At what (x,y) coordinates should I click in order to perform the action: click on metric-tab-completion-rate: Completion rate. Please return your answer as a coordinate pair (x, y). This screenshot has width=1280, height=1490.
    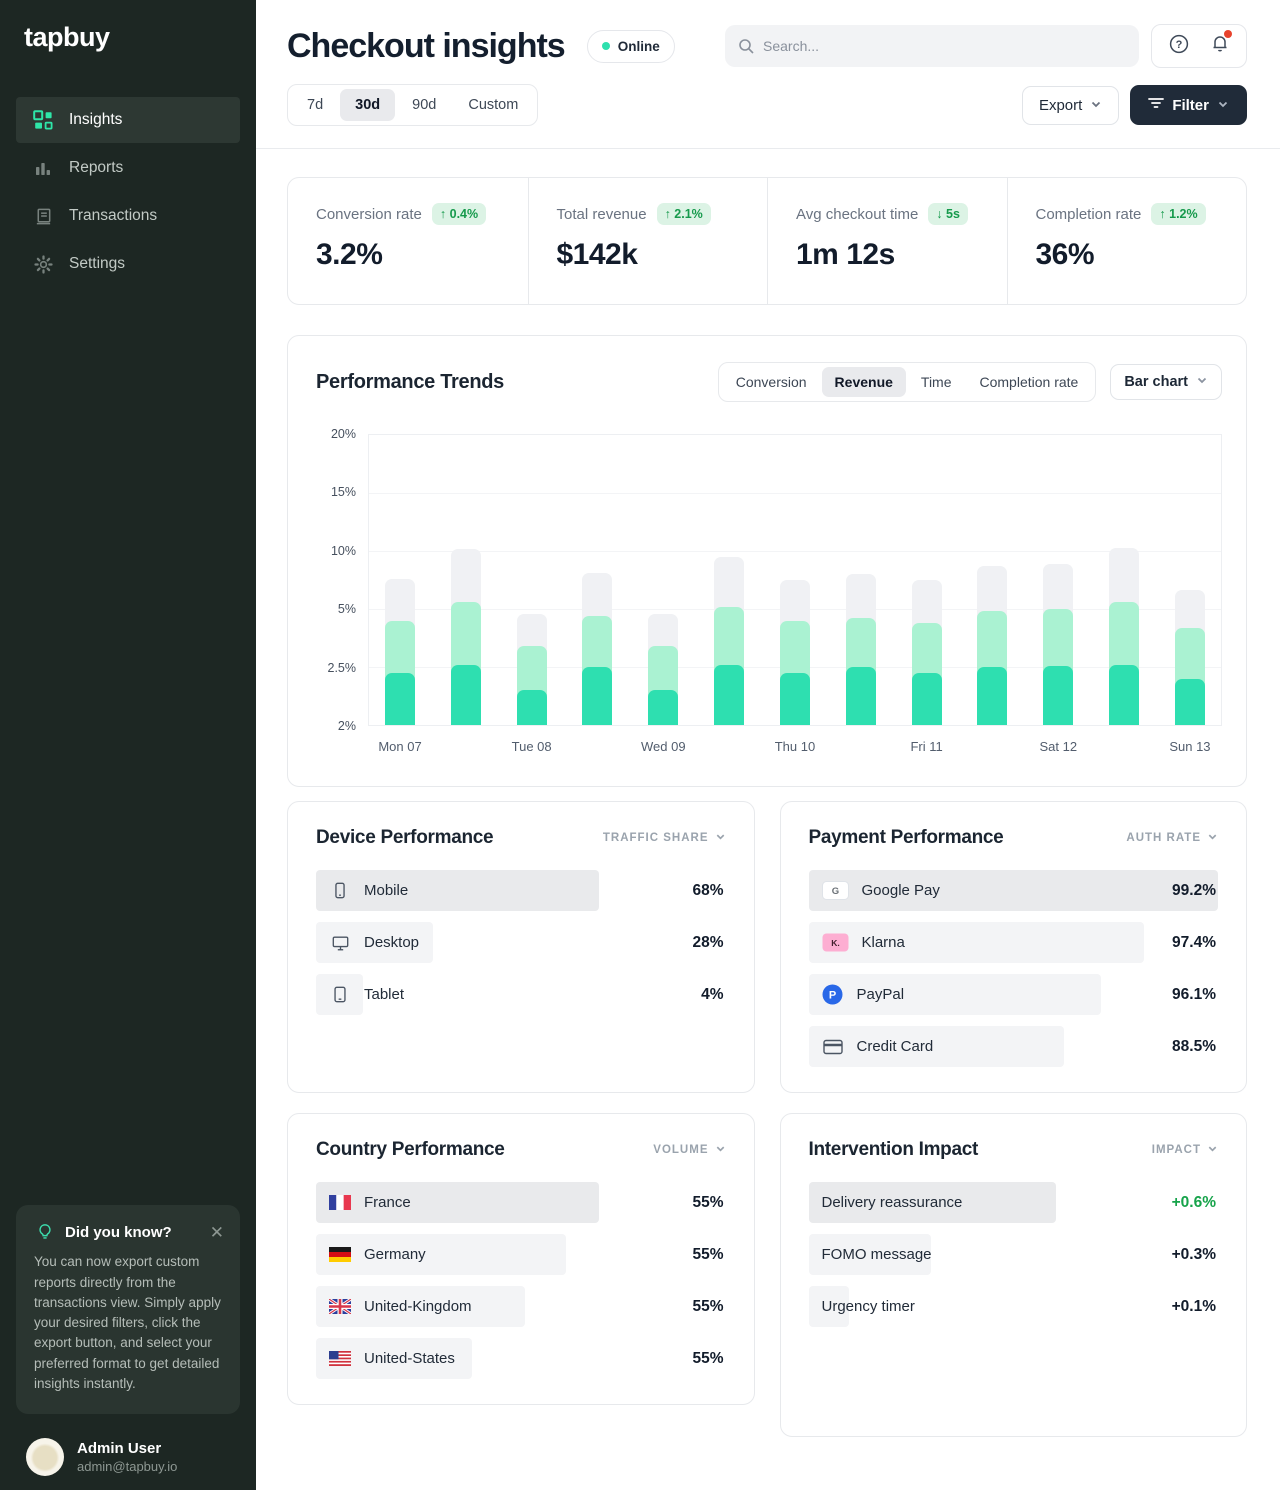
    Looking at the image, I should click on (1029, 382).